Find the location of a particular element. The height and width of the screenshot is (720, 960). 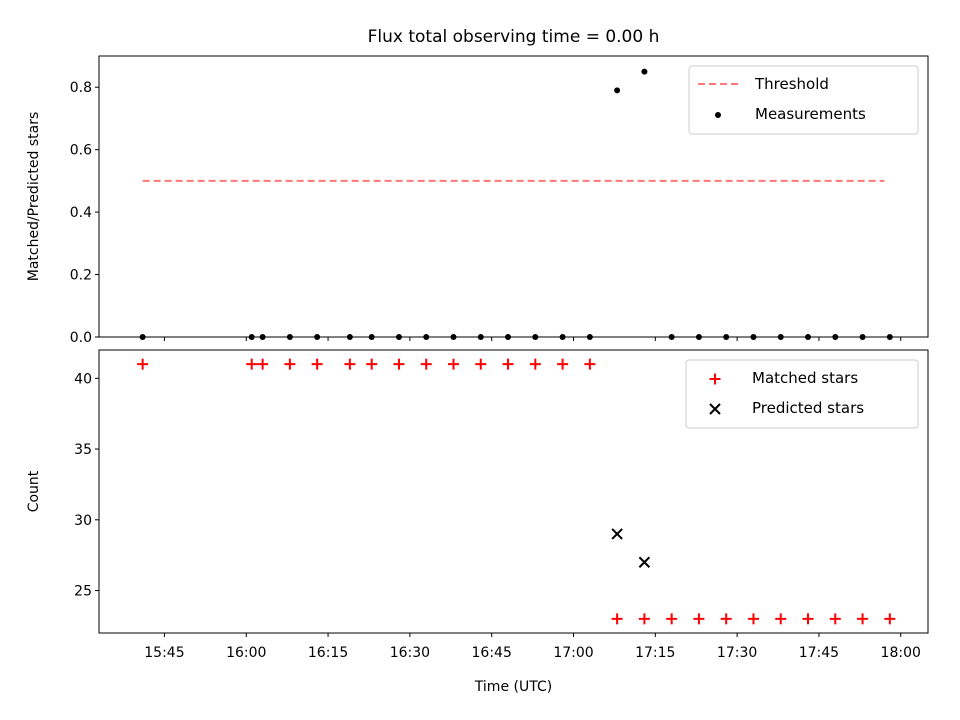

x-tick-label: 17:15 is located at coordinates (655, 653).